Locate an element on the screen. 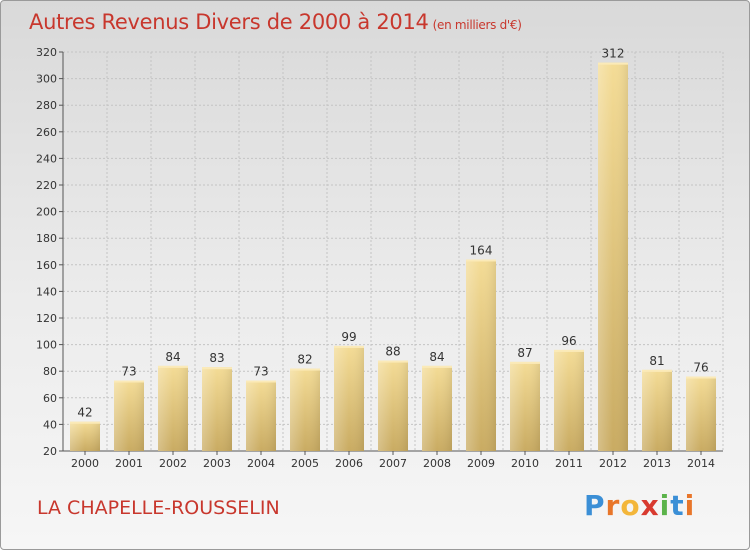 The width and height of the screenshot is (750, 551). bar-value-label: 42 is located at coordinates (84, 413).